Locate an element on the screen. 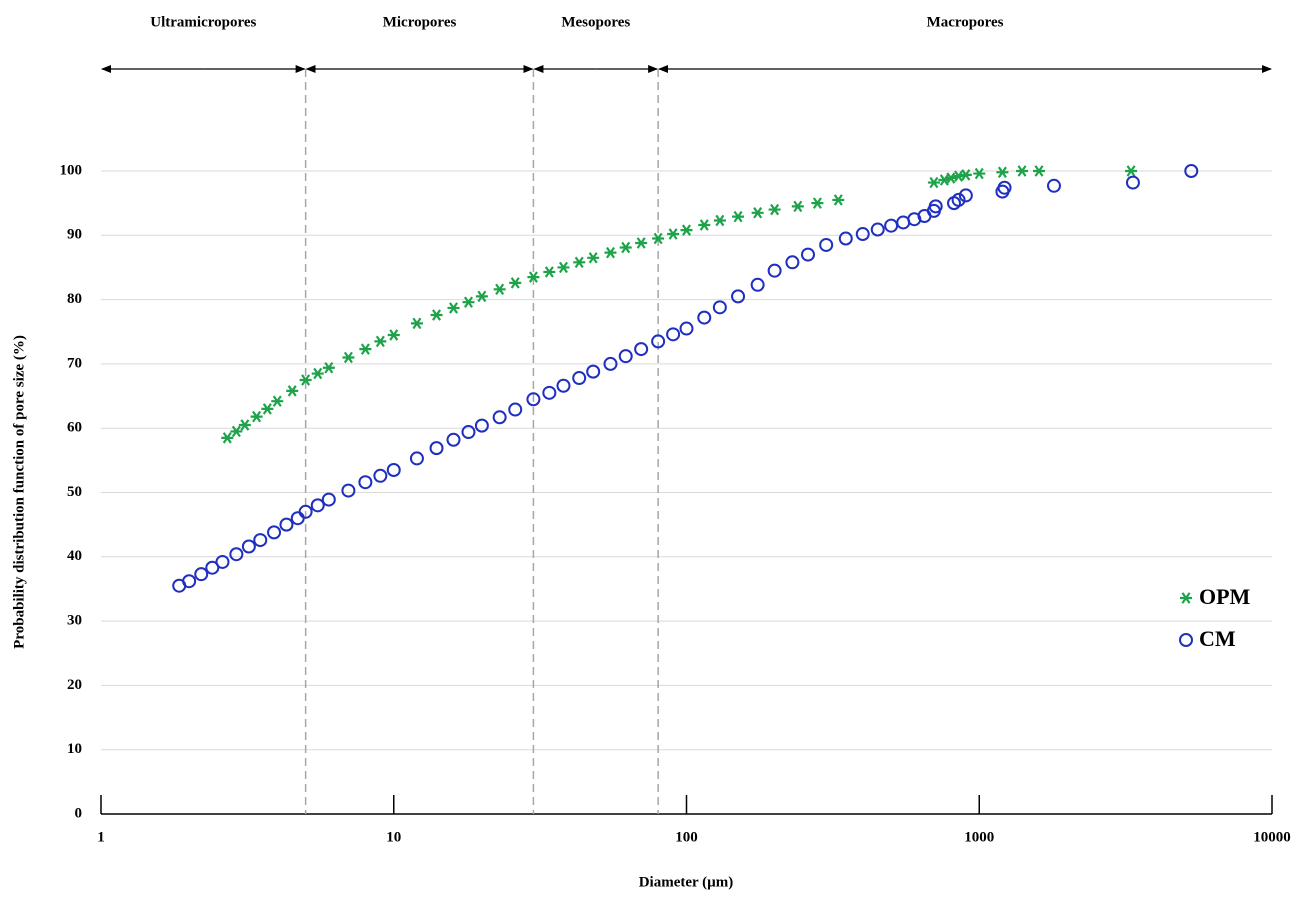  legend-label: CM is located at coordinates (1217, 638).